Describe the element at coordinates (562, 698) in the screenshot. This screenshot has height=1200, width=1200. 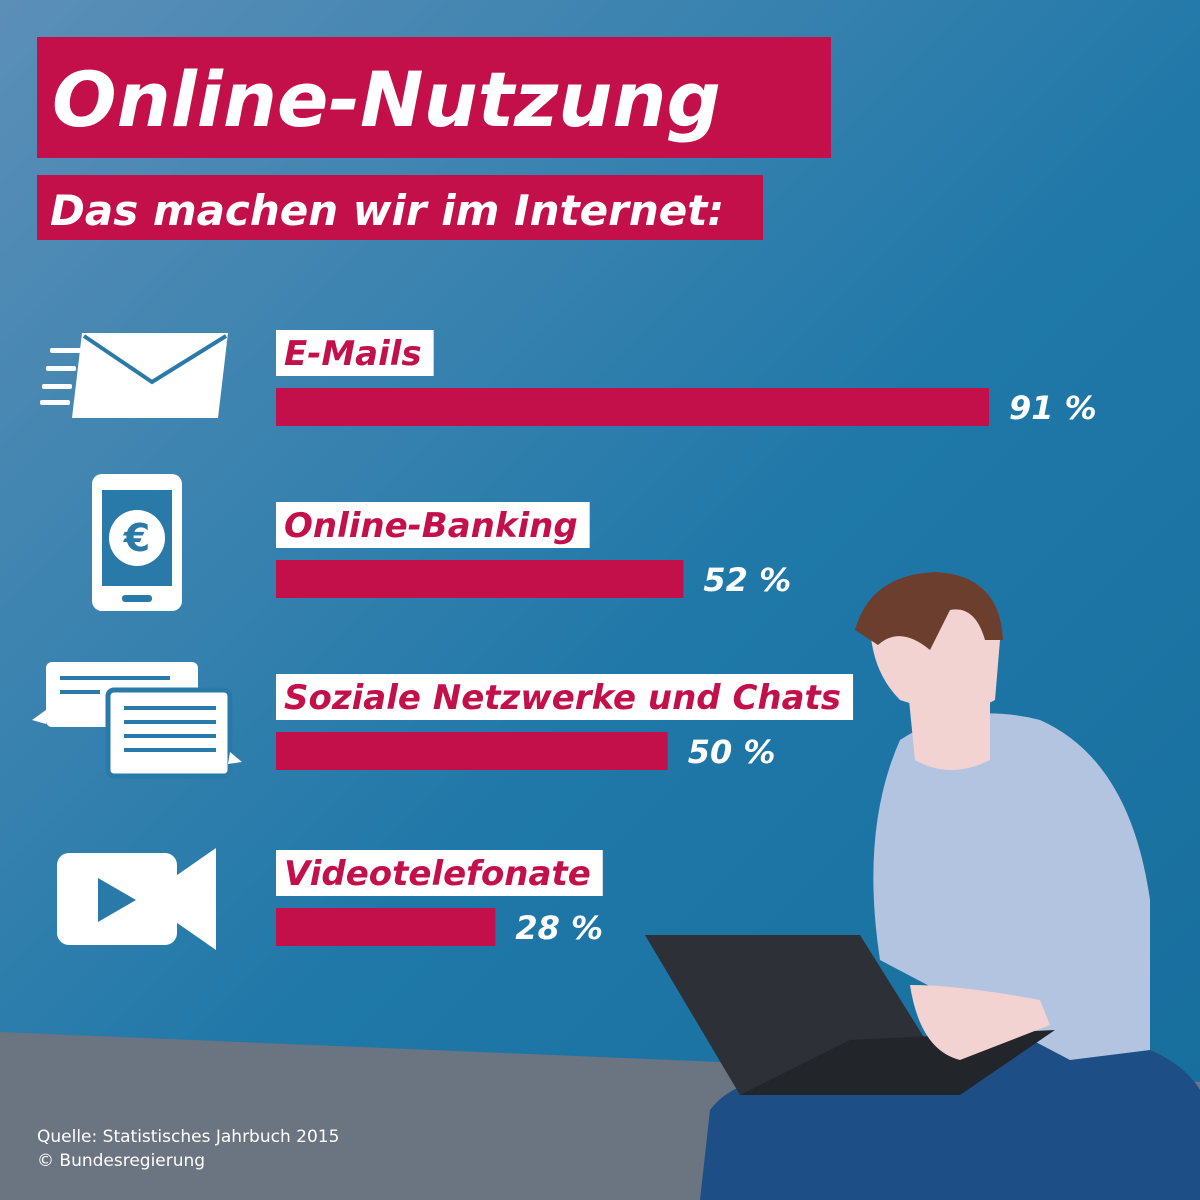
I see `category-label: Soziale Netzwerke und Chats` at that location.